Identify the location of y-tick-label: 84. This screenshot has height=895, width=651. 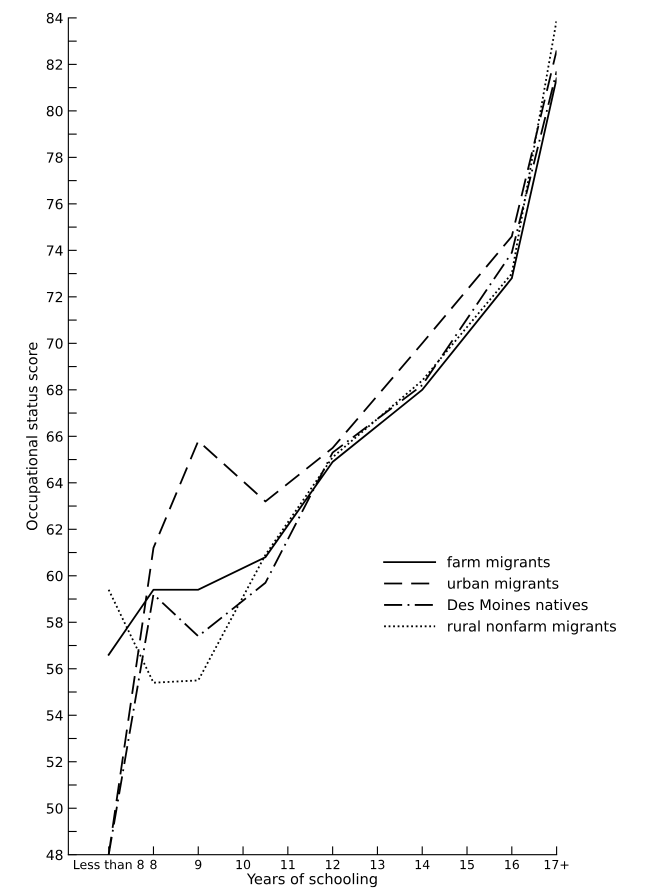
(54, 18).